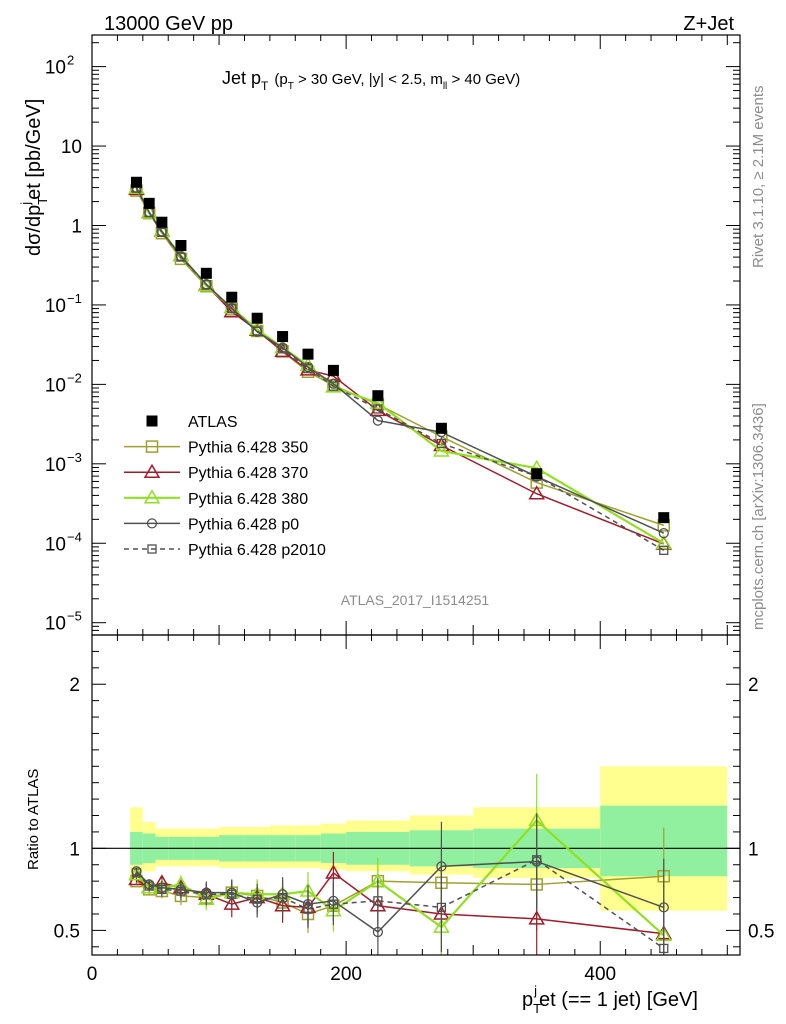 The height and width of the screenshot is (1024, 786). I want to click on ratio-tick-label-r-2: 0.5, so click(761, 931).